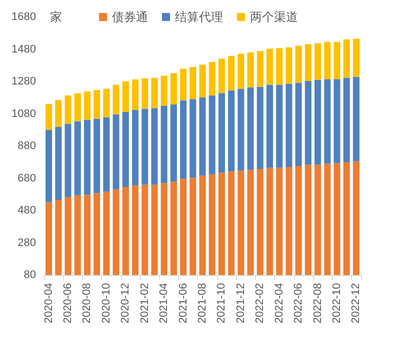 This screenshot has height=341, width=397. What do you see at coordinates (356, 303) in the screenshot?
I see `x-tick-label: 2022-12` at bounding box center [356, 303].